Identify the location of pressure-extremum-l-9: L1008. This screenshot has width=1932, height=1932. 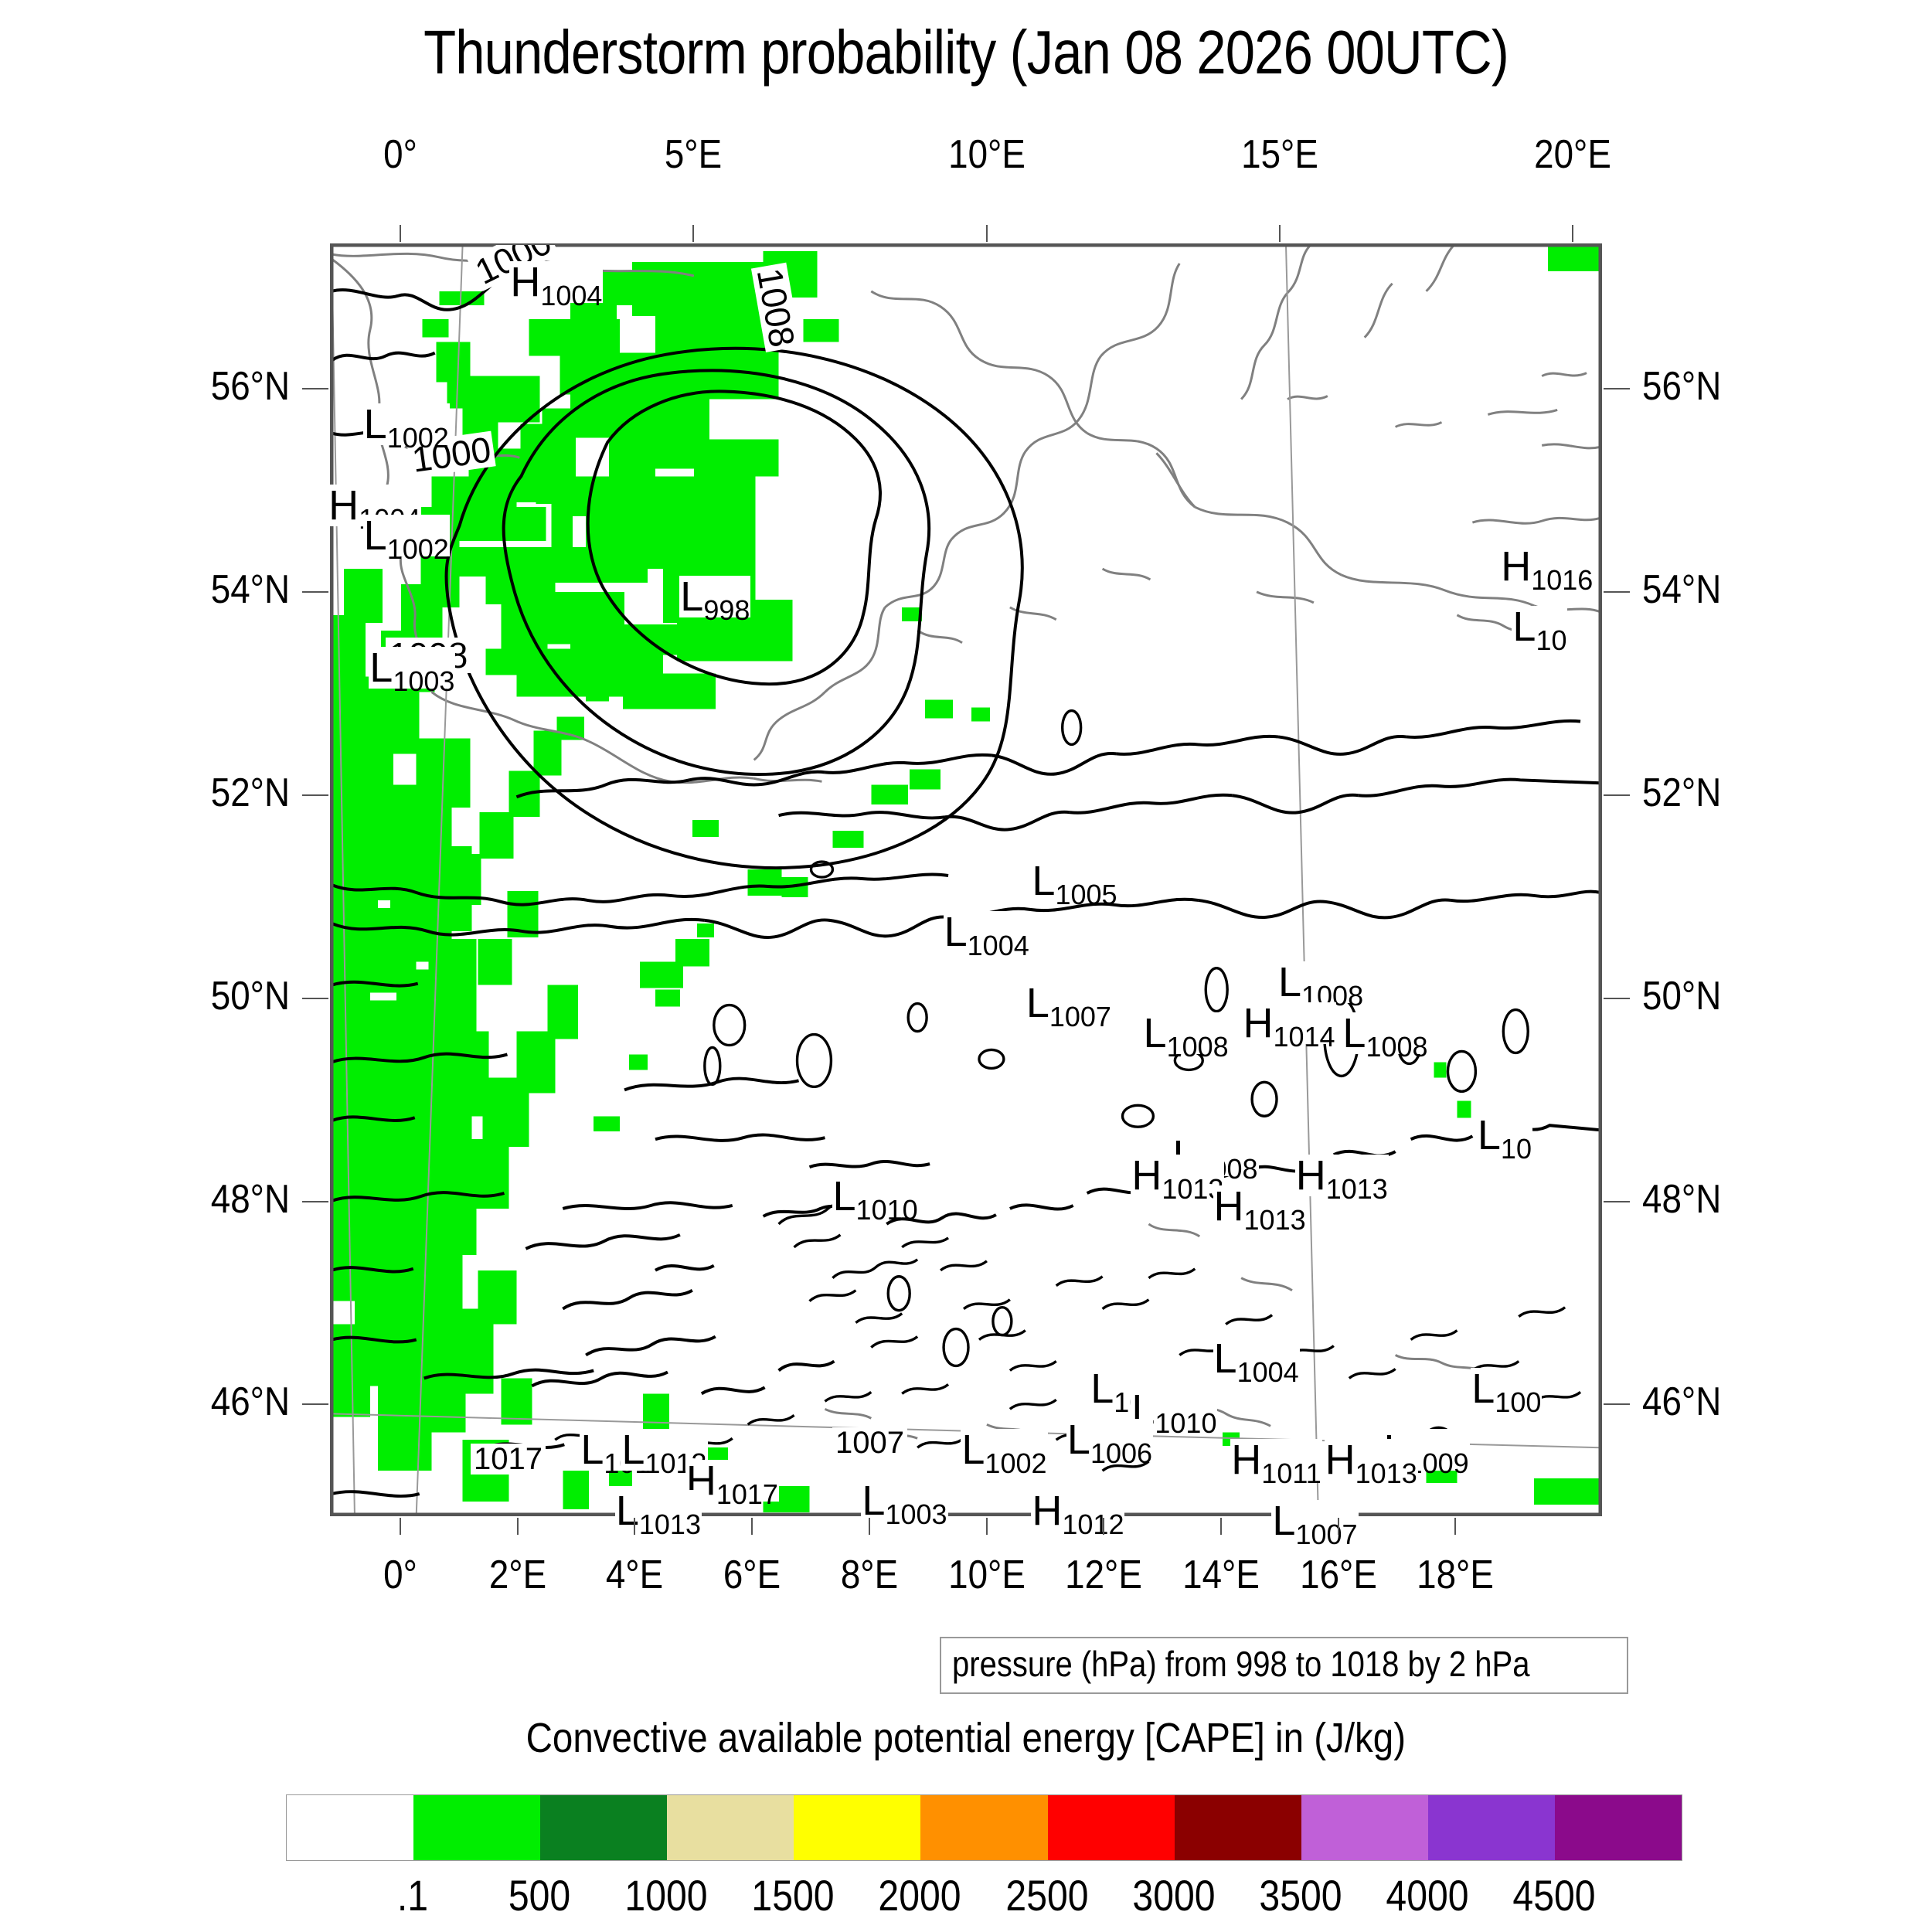
(1186, 1035).